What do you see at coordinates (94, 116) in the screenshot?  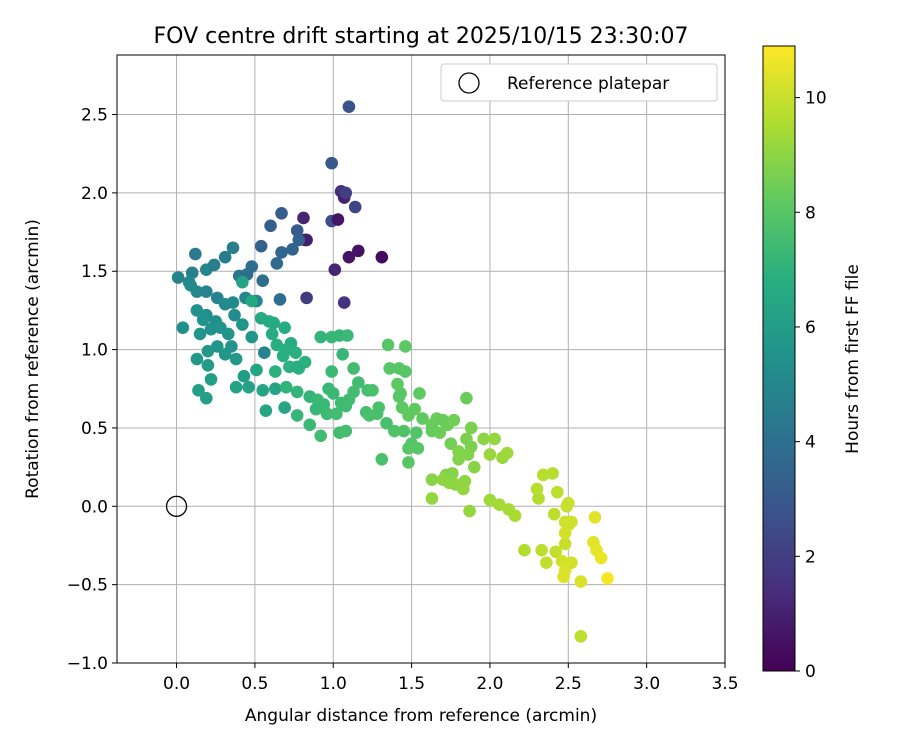 I see `y-tick-label: 2.5` at bounding box center [94, 116].